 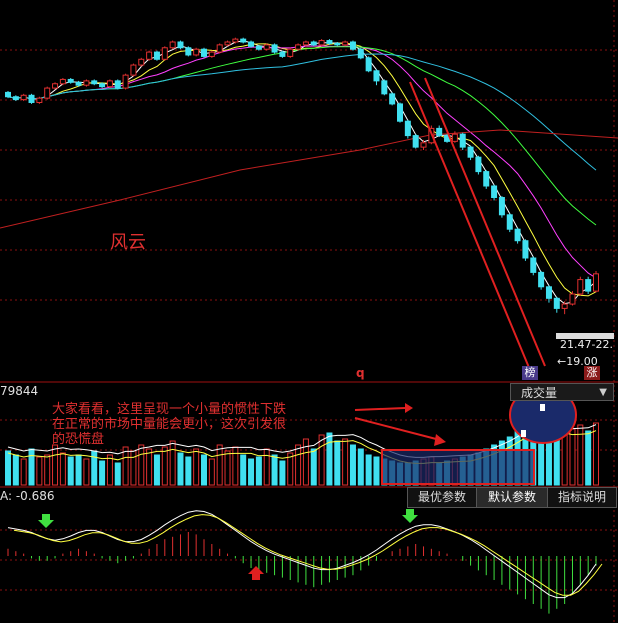 I want to click on volume-indicator-dropdown: 成交量 ▼, so click(x=562, y=392).